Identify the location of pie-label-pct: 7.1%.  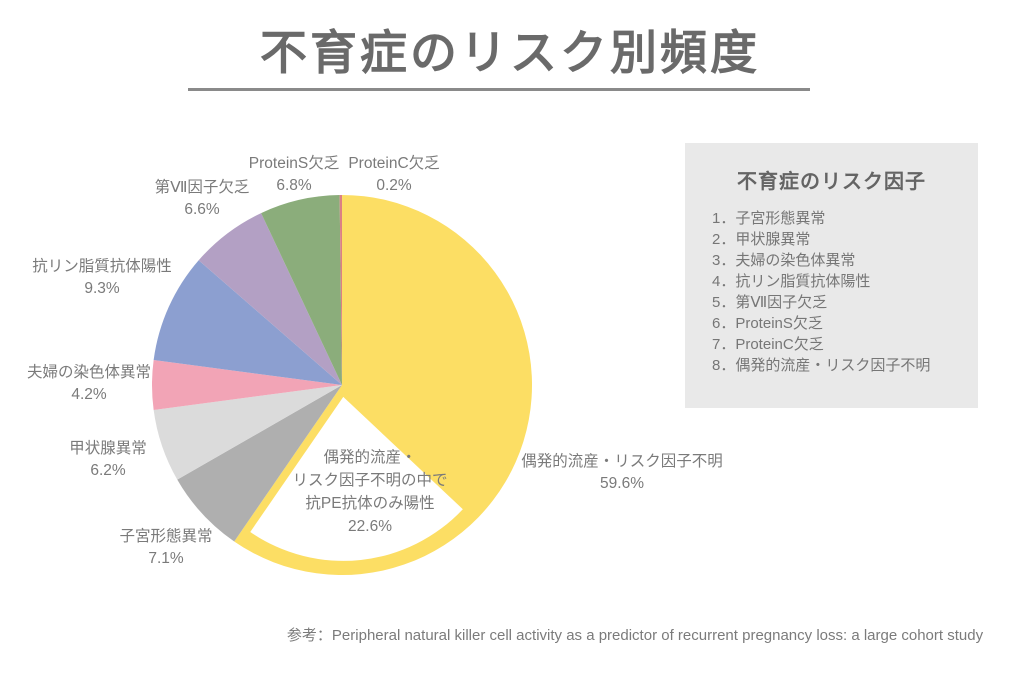
(166, 558).